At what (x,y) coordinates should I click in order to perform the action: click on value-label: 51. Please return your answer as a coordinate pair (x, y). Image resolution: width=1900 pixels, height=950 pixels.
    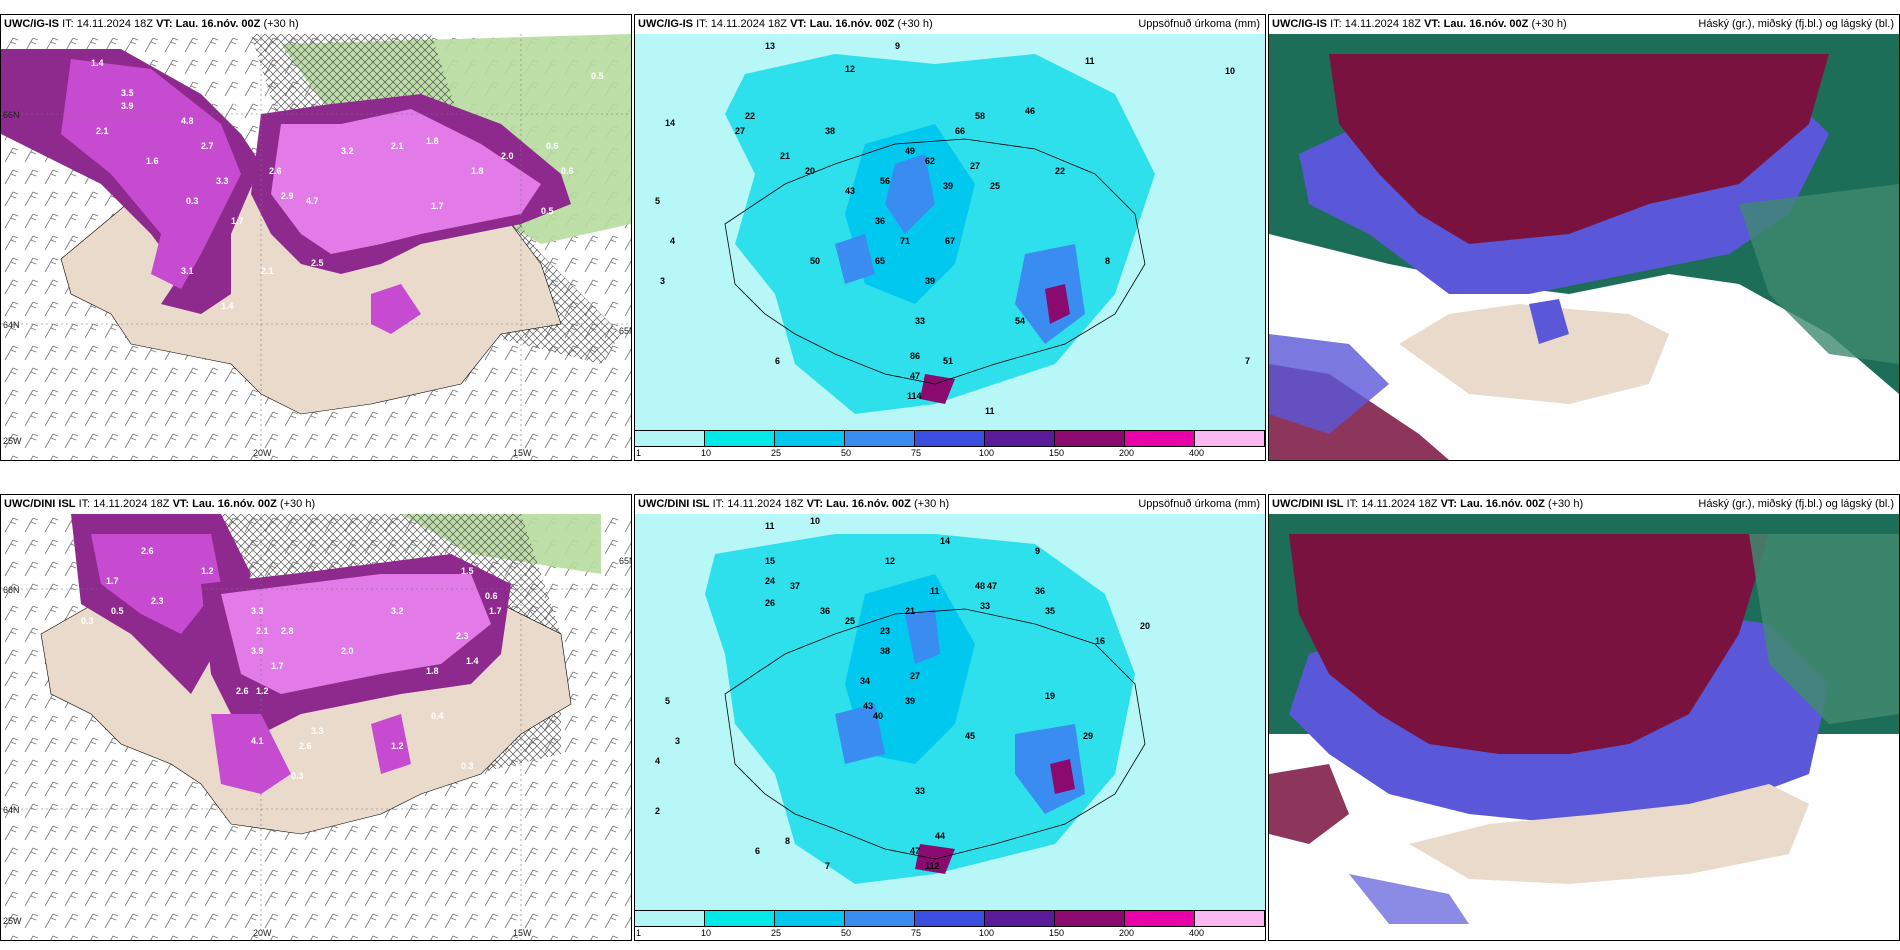
    Looking at the image, I should click on (948, 361).